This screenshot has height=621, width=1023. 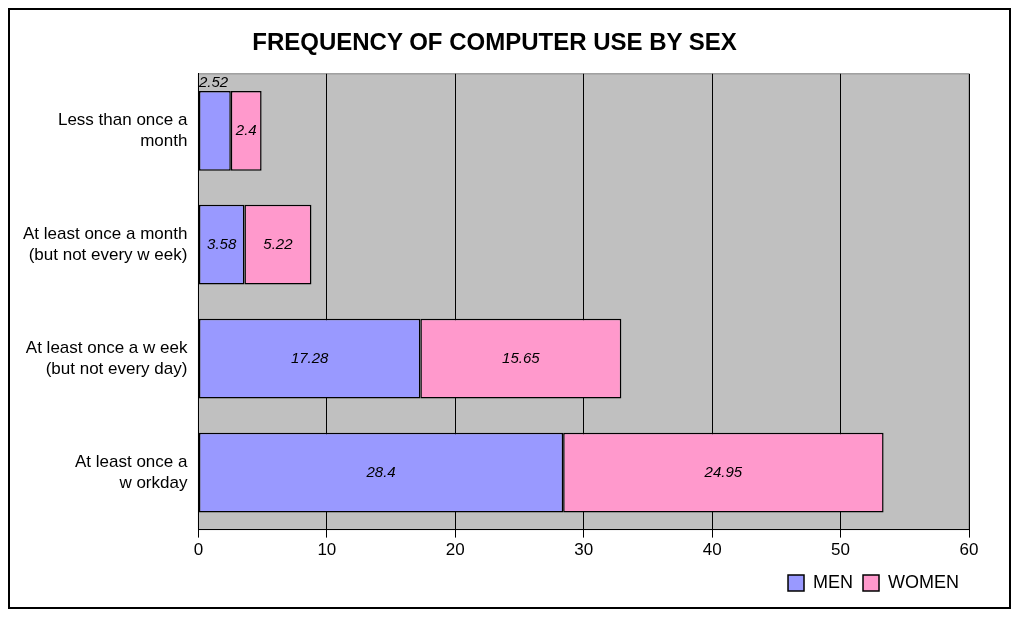 What do you see at coordinates (105, 244) in the screenshot?
I see `y-tick-label: At least once a month (but not every w eek)` at bounding box center [105, 244].